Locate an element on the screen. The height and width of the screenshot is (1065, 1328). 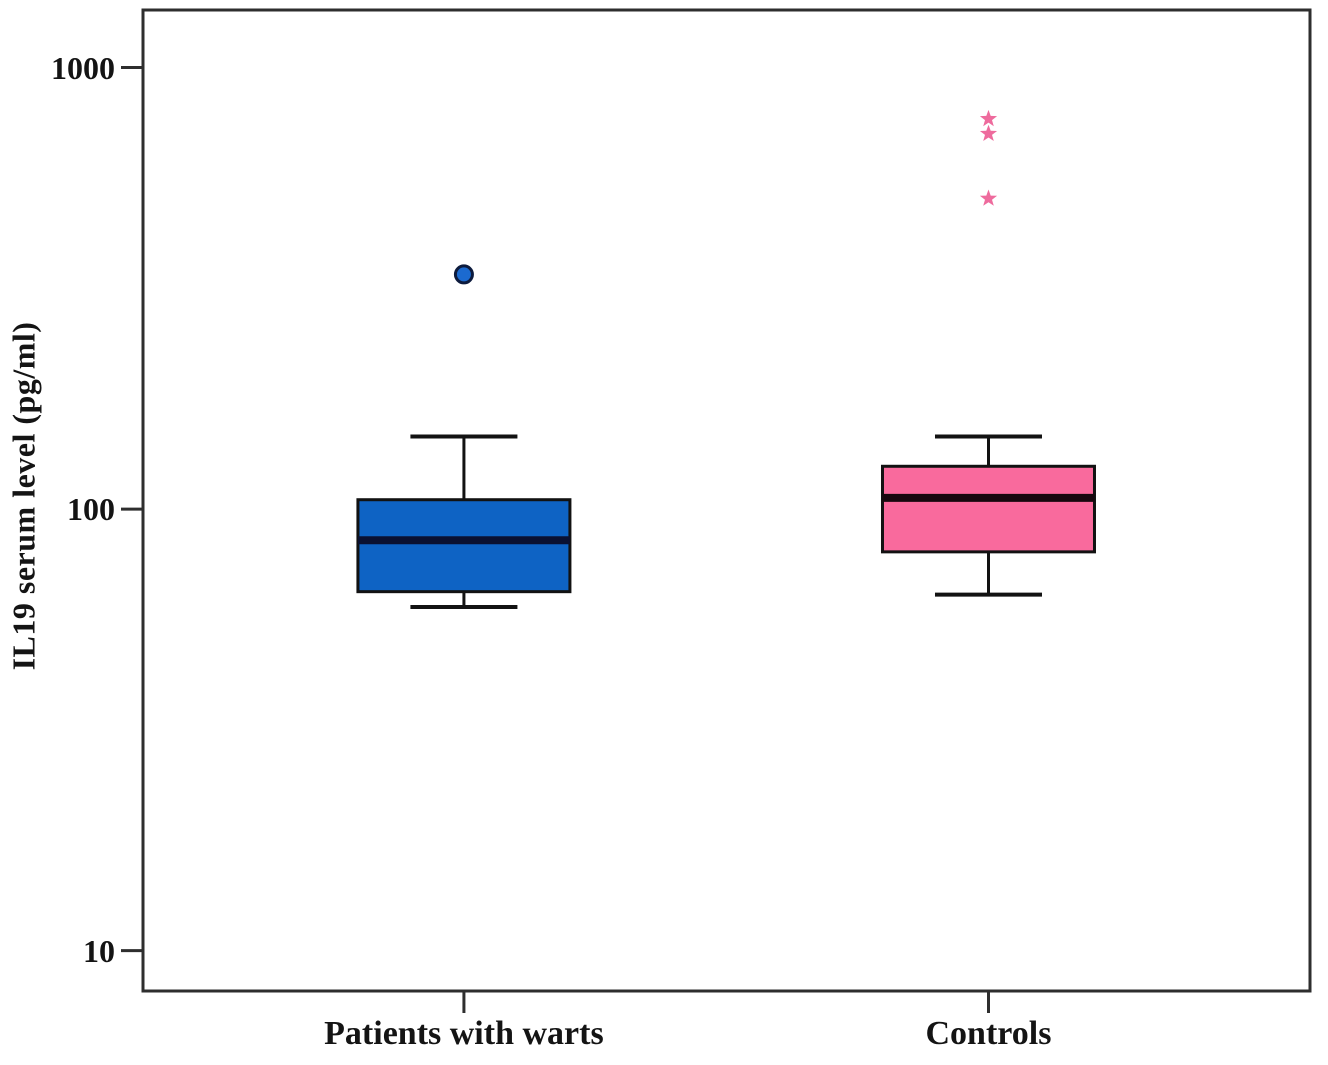
x-tick-label-controls: Controls is located at coordinates (988, 1033).